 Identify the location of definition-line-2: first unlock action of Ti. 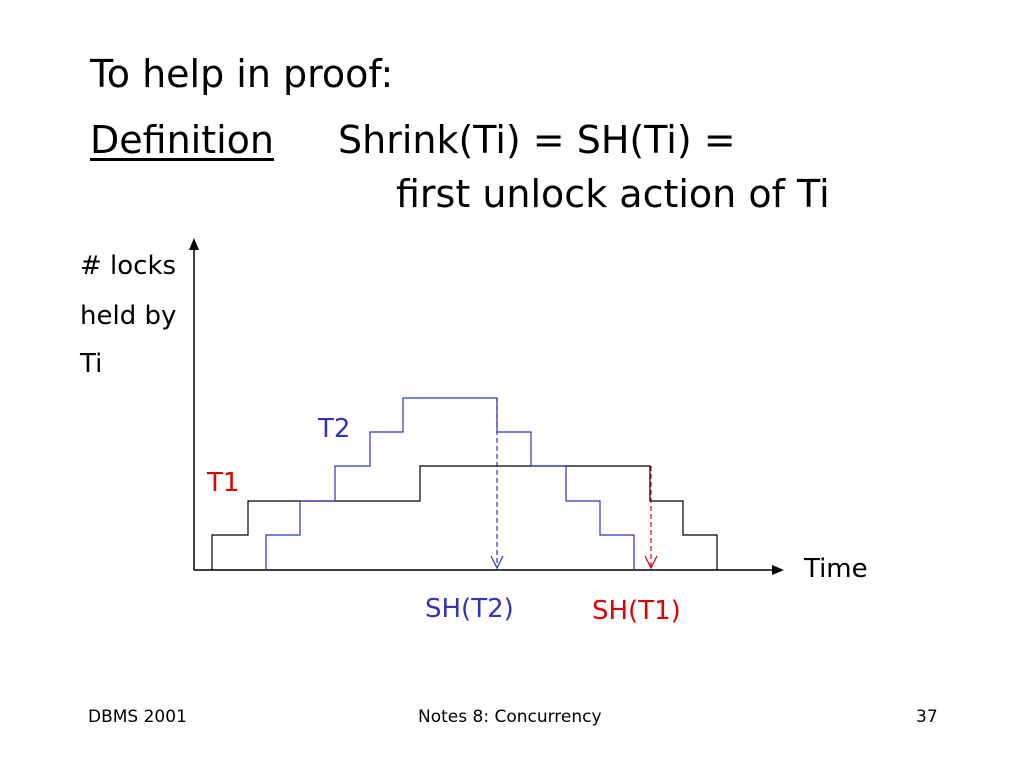
(613, 194).